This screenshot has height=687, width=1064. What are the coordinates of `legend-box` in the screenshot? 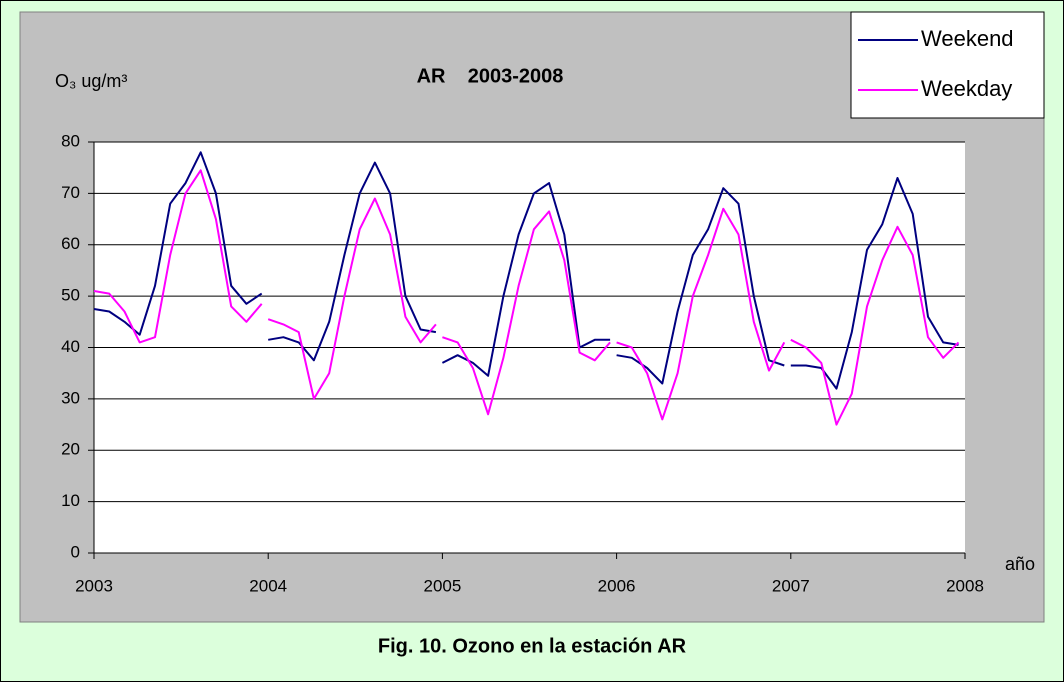 It's located at (947, 65).